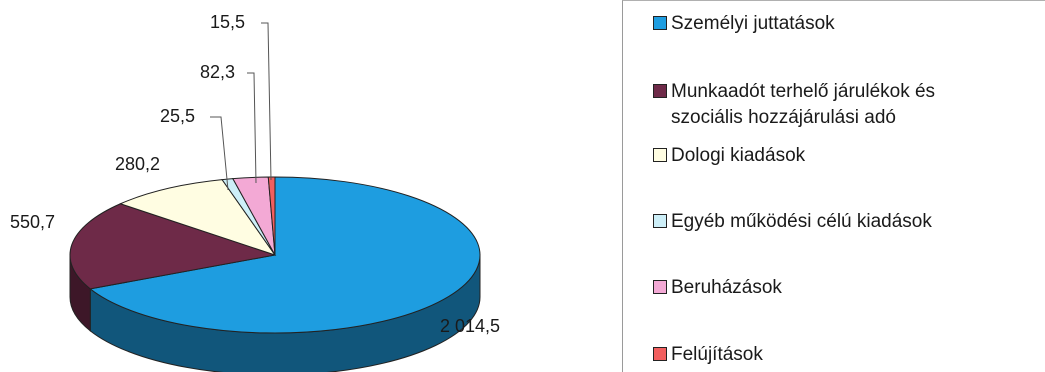 Image resolution: width=1045 pixels, height=372 pixels. What do you see at coordinates (32, 222) in the screenshot?
I see `data-label-1: 550,7` at bounding box center [32, 222].